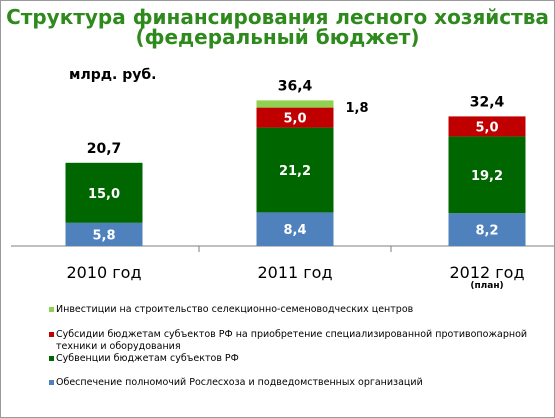  I want to click on unit-label: млрд. руб., so click(113, 75).